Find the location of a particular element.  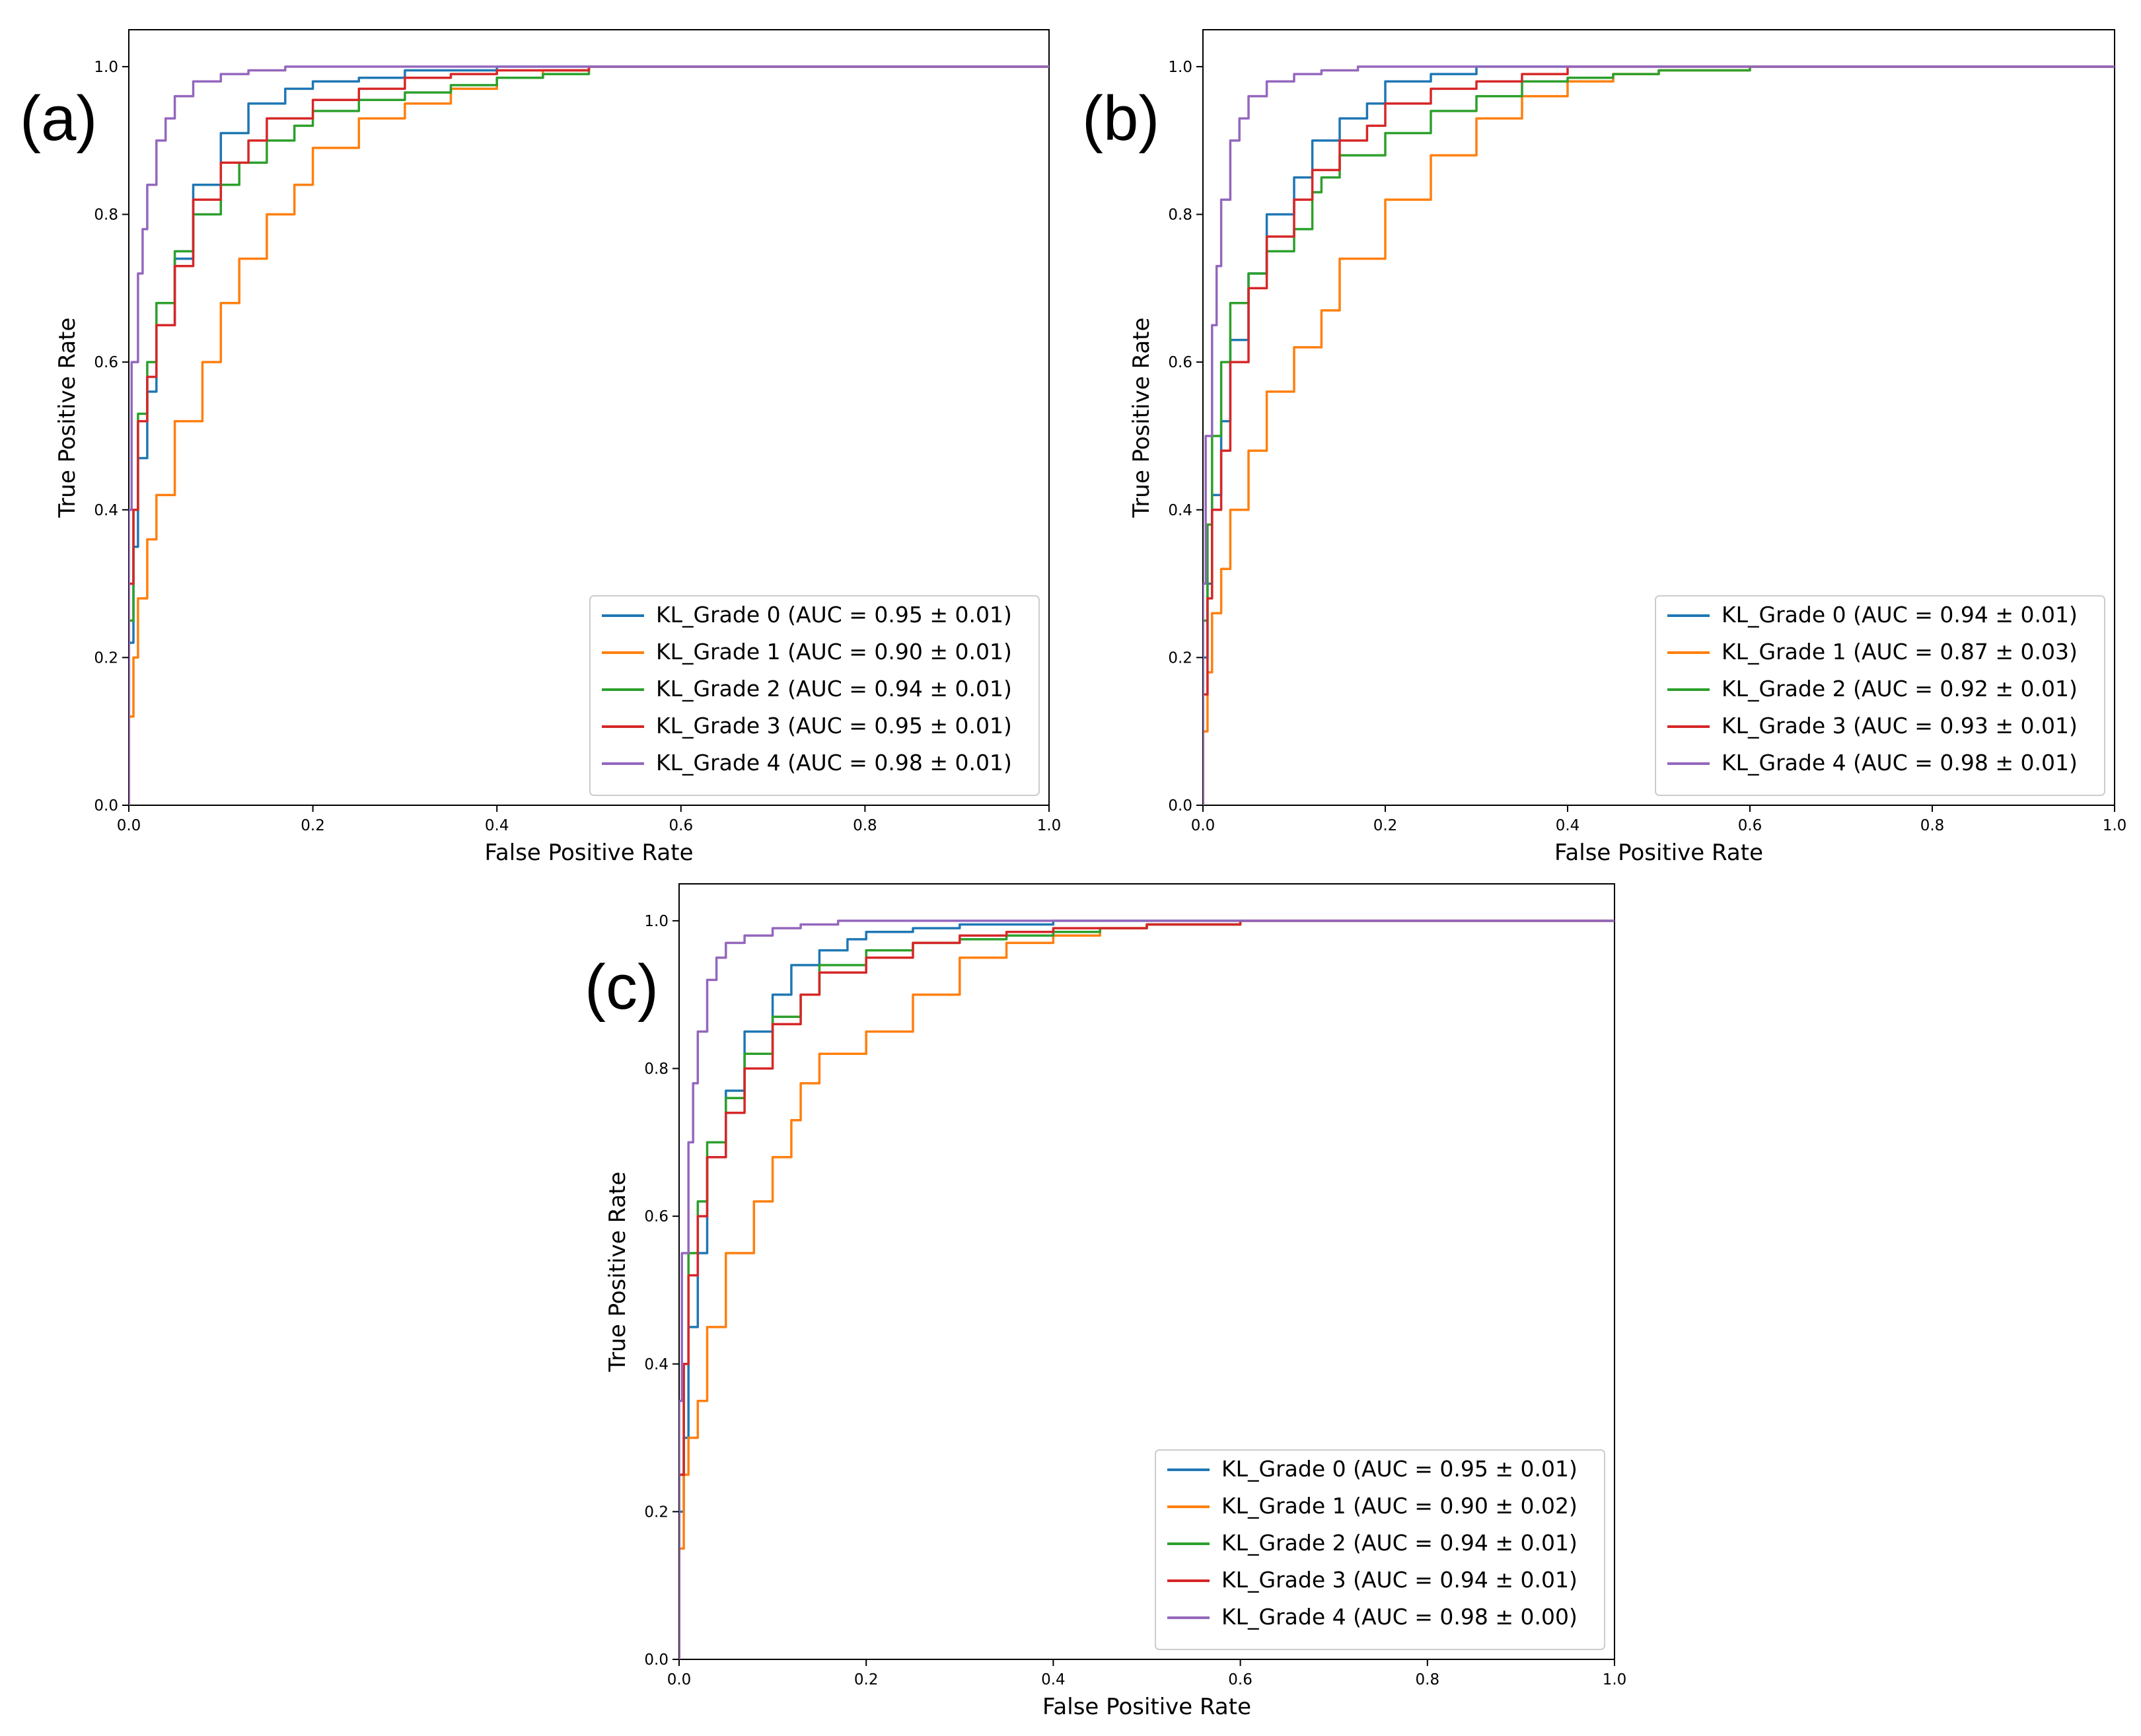

legend-entry: KL_Grade 3 (AUC = 0.94 ± 0.01) is located at coordinates (1400, 1580).